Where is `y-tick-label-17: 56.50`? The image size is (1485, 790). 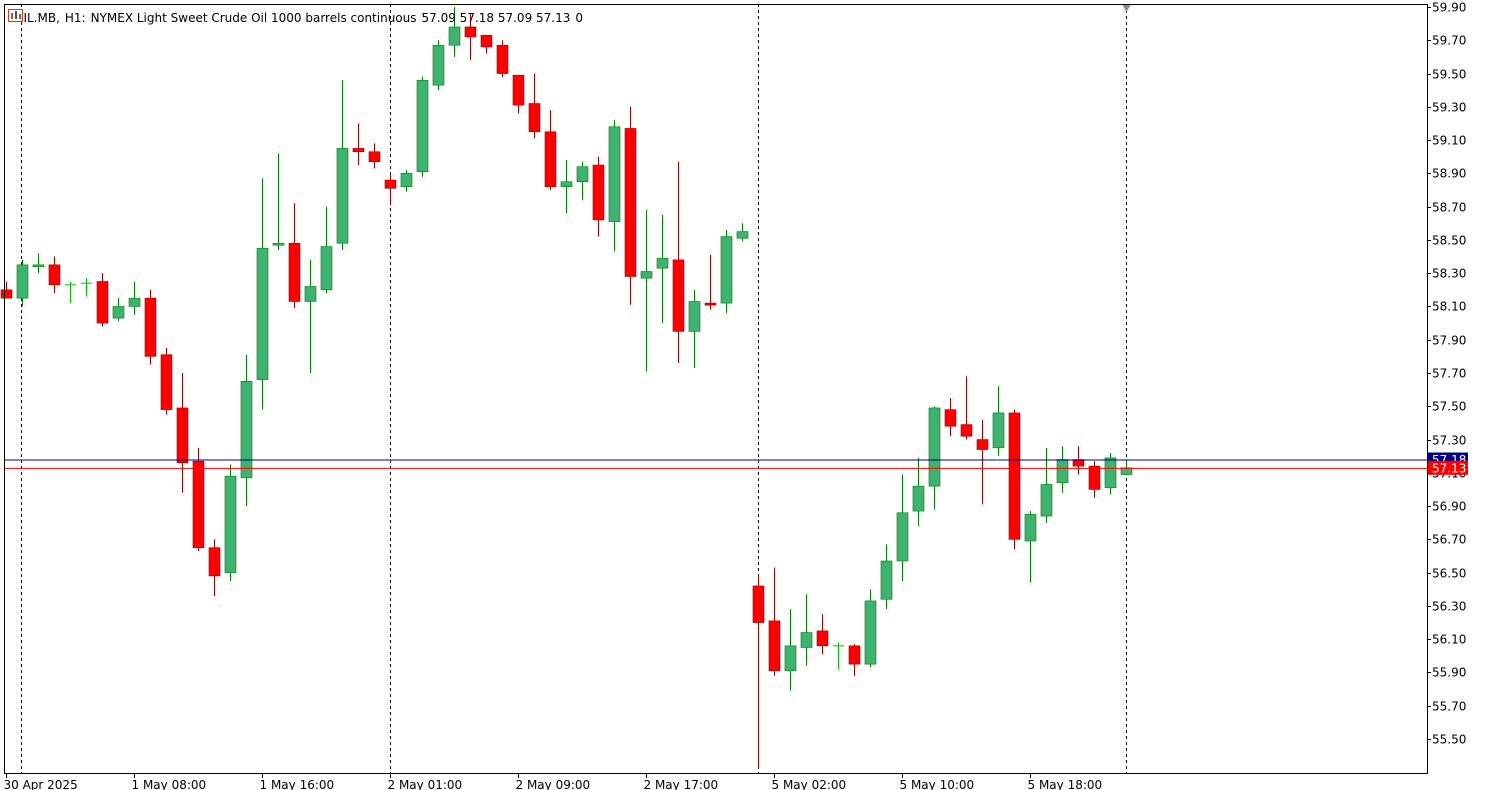
y-tick-label-17: 56.50 is located at coordinates (1449, 574).